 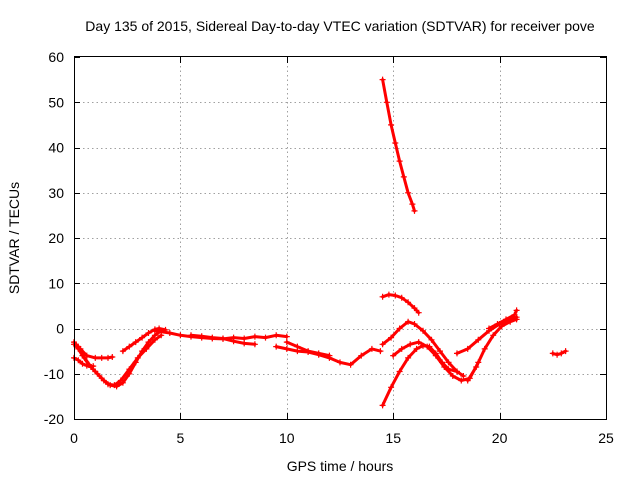 I want to click on y-tick-label: 0, so click(x=60, y=329).